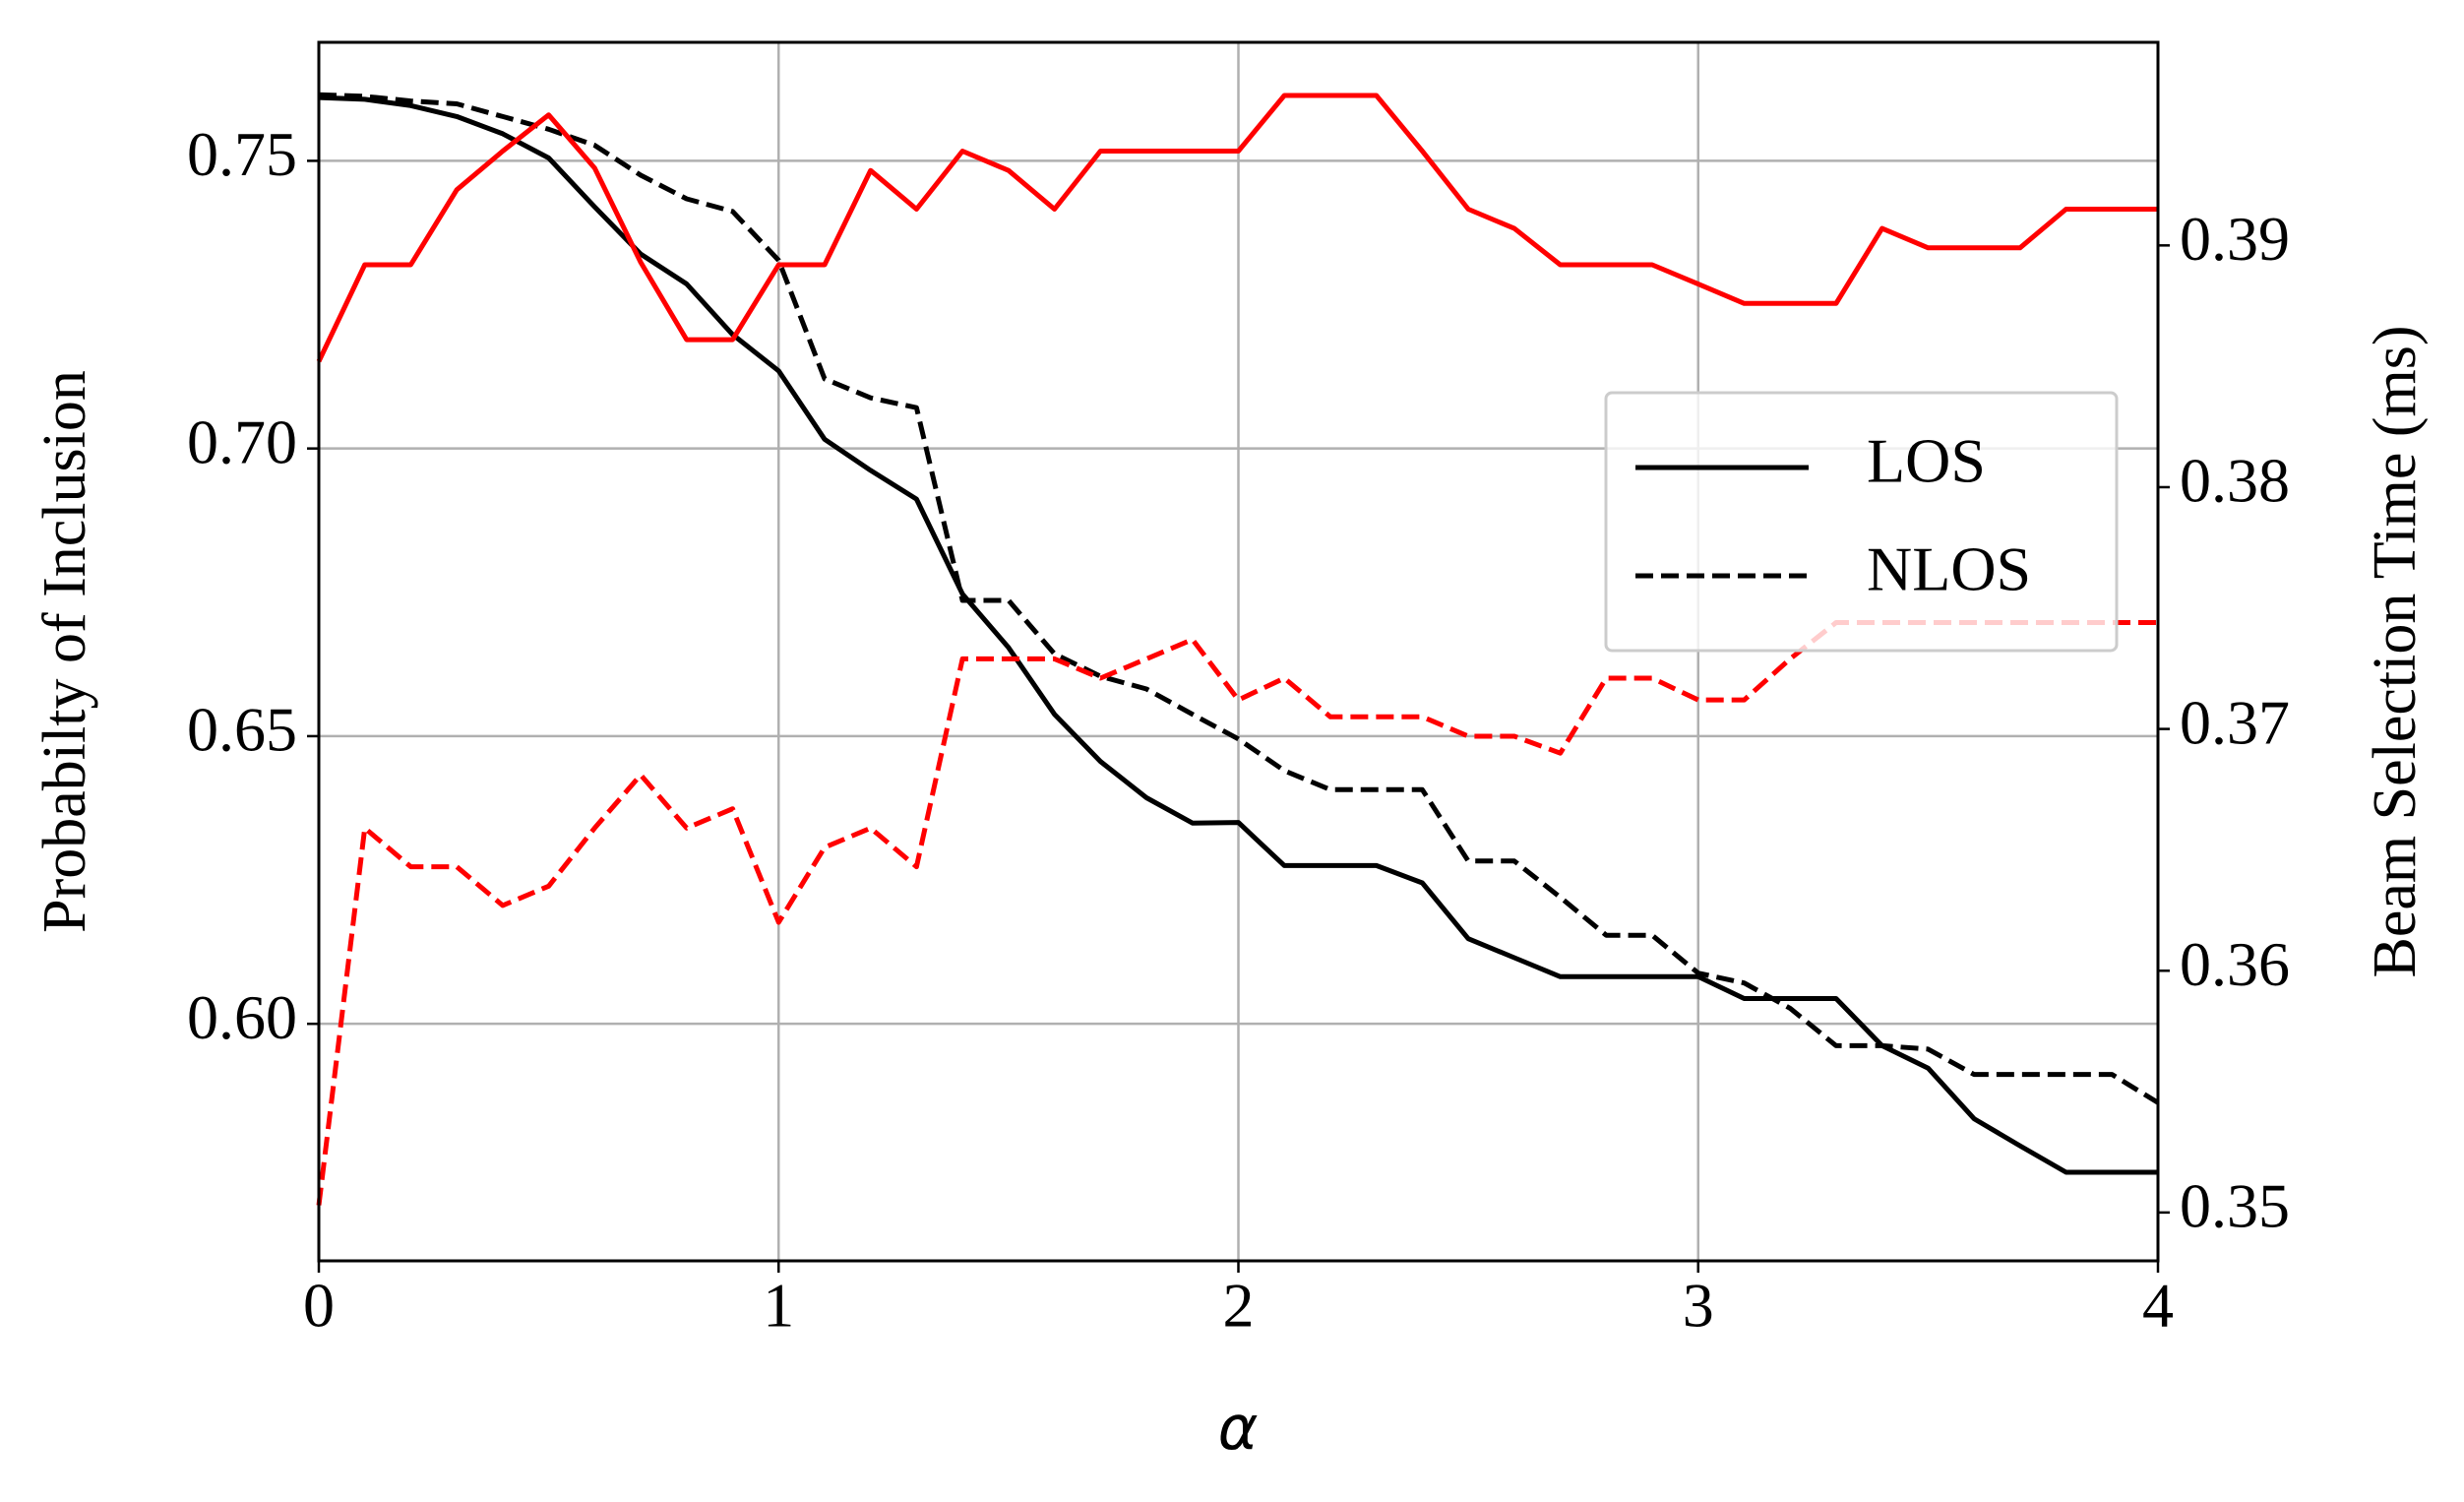  I want to click on legend-label: NLOS, so click(1949, 569).